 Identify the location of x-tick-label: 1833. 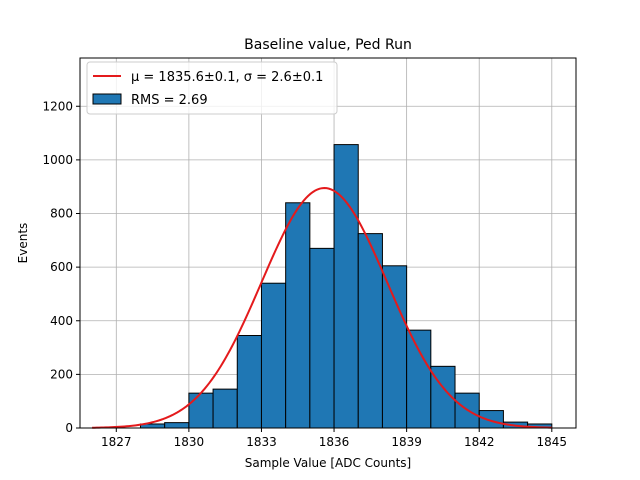
(261, 442).